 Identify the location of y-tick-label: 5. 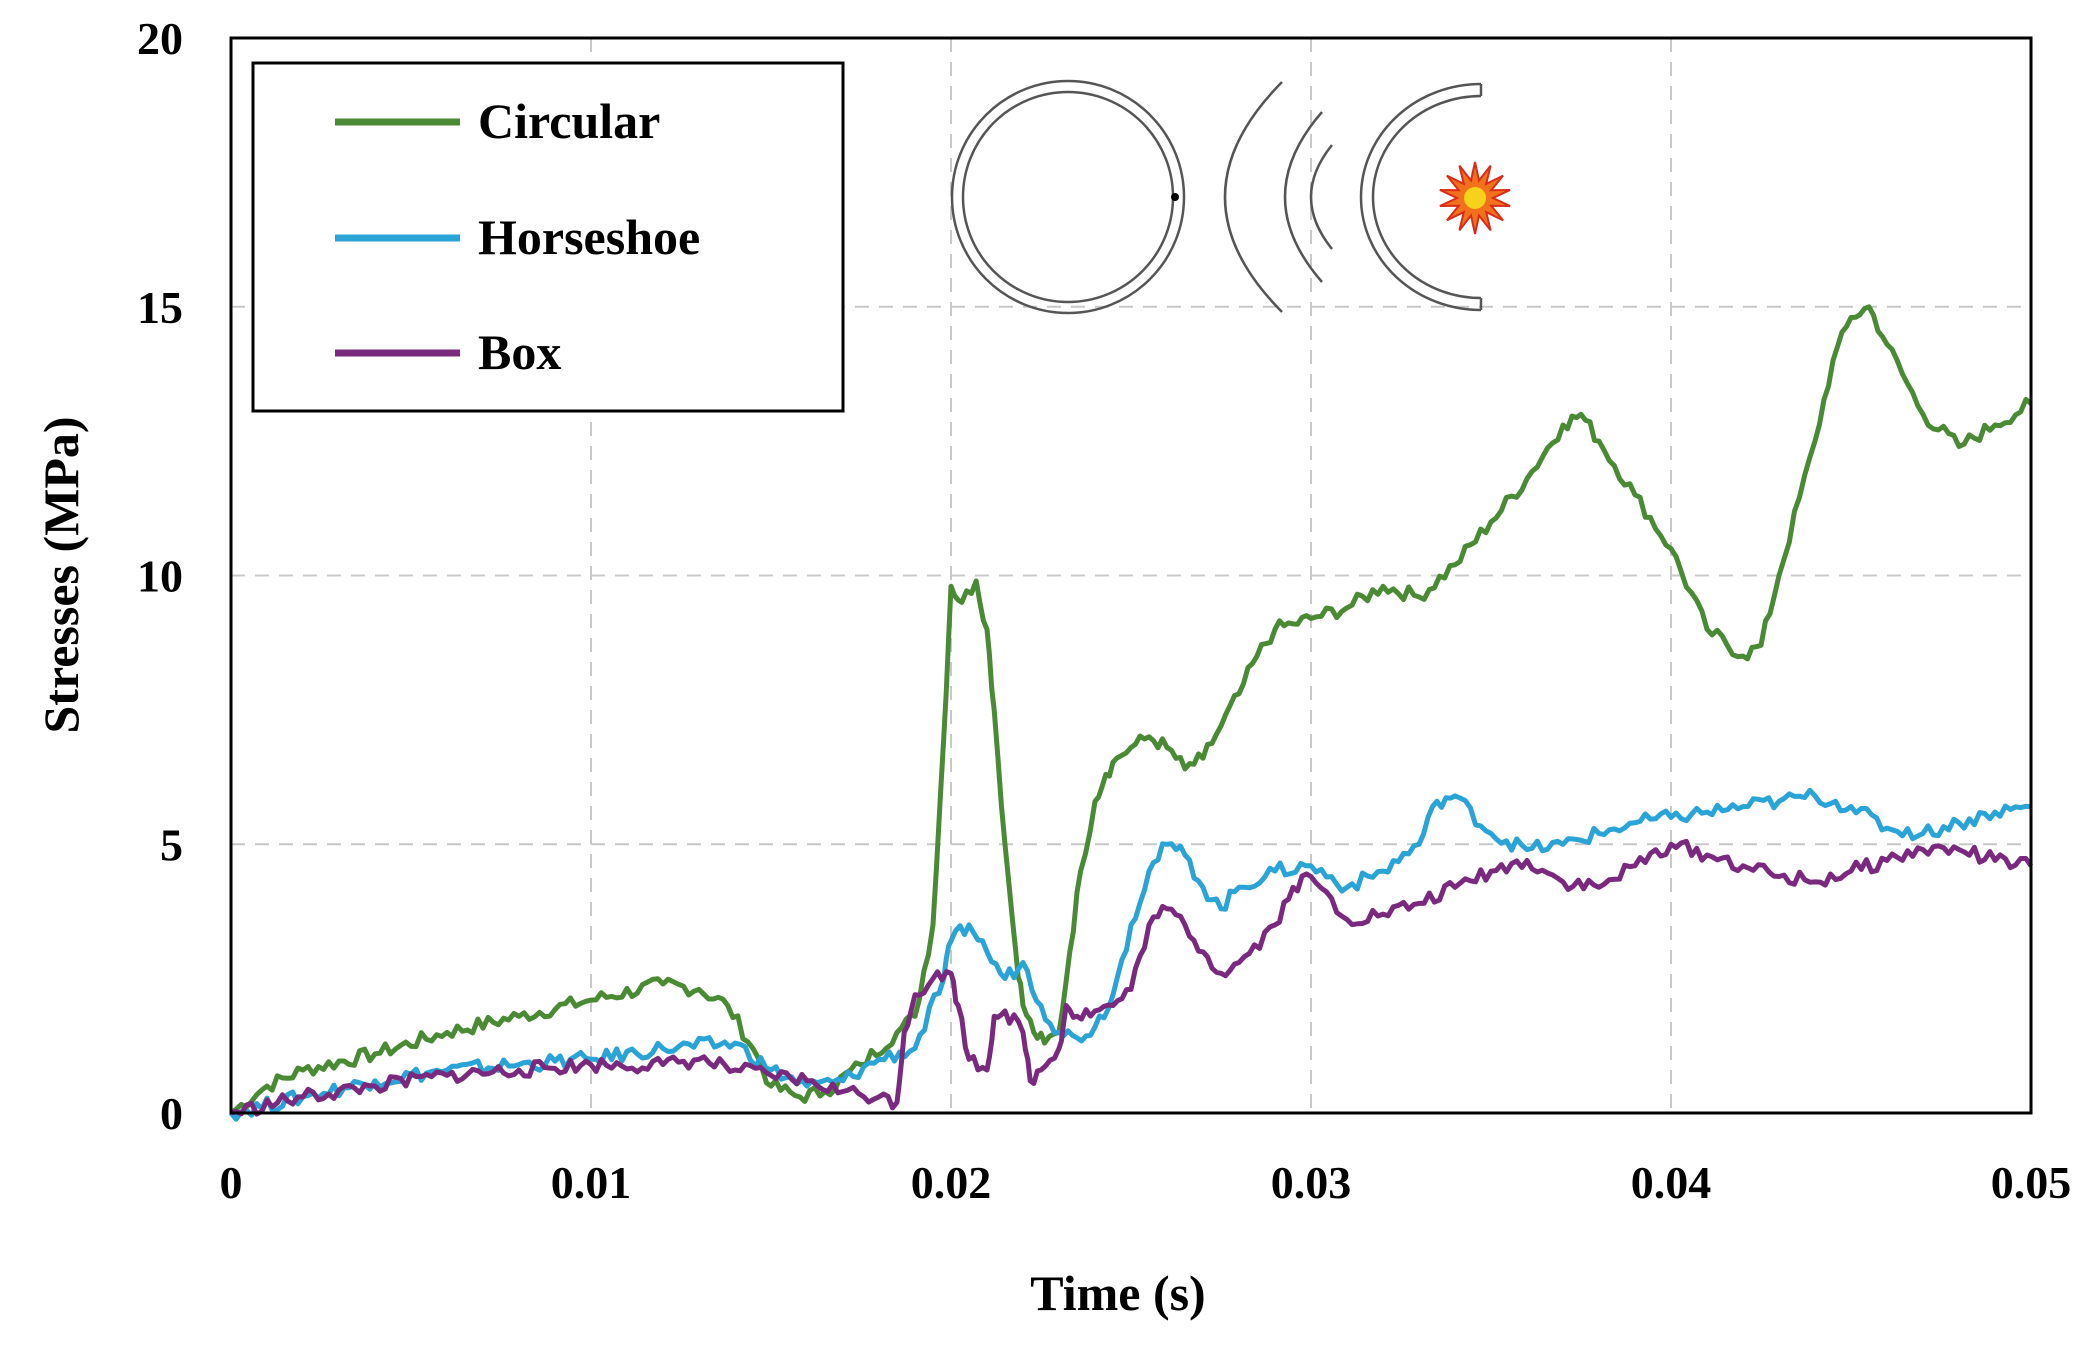
(171, 844).